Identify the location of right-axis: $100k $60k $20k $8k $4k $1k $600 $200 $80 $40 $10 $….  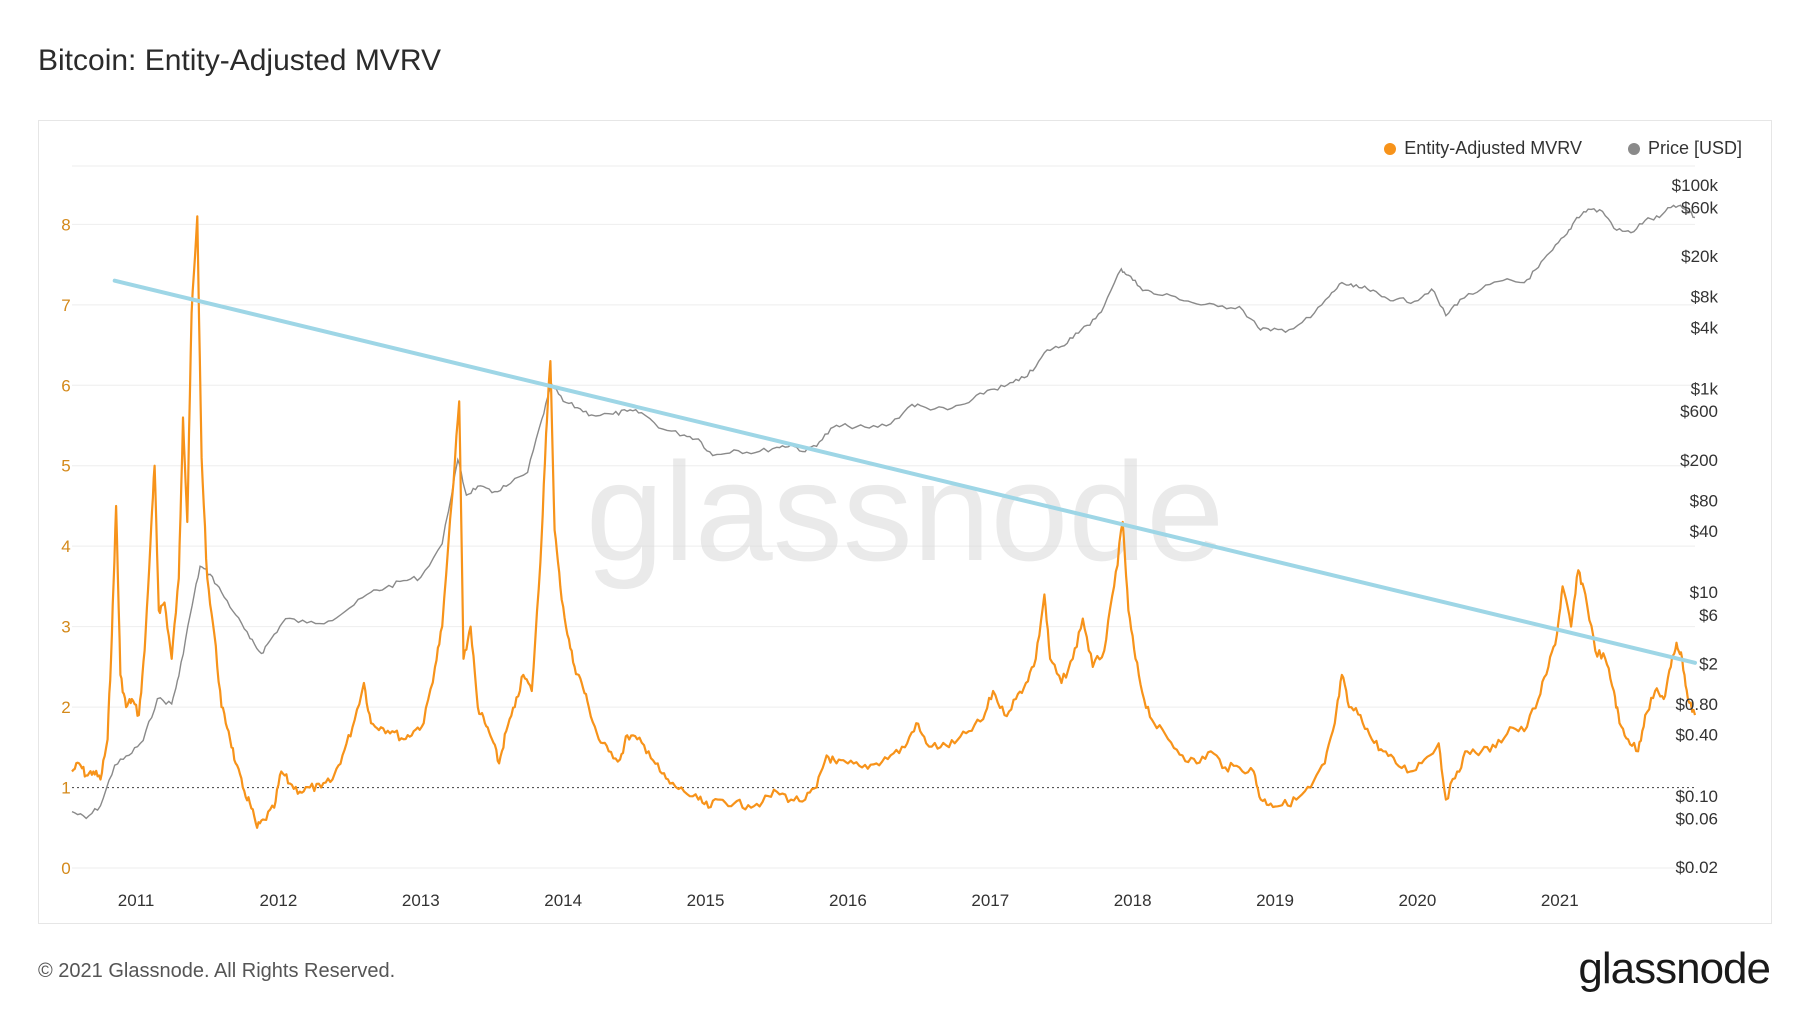
(1695, 526).